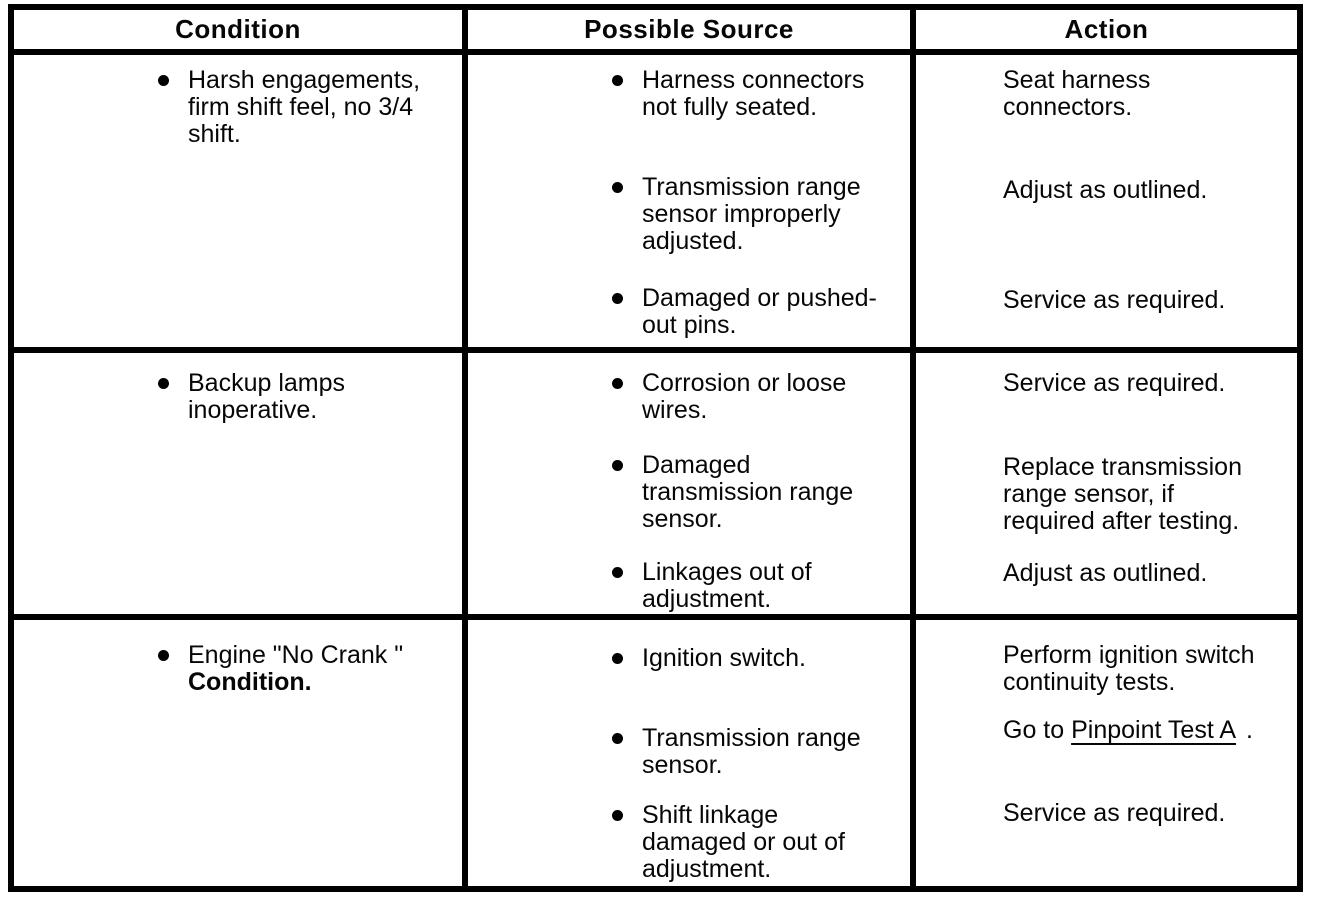  I want to click on source-item: Damaged transmission range sensor., so click(758, 492).